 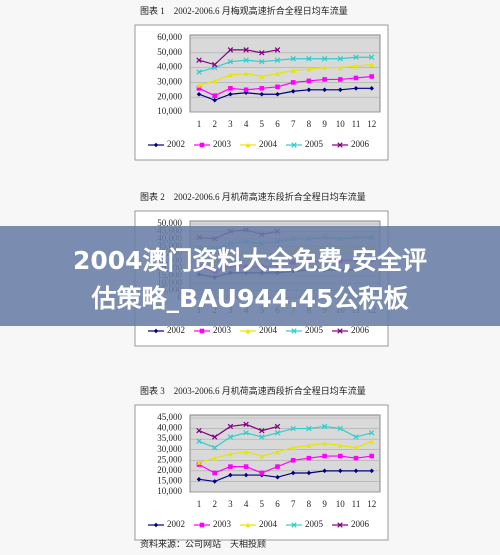 I want to click on x-tick-label: 4, so click(x=246, y=504).